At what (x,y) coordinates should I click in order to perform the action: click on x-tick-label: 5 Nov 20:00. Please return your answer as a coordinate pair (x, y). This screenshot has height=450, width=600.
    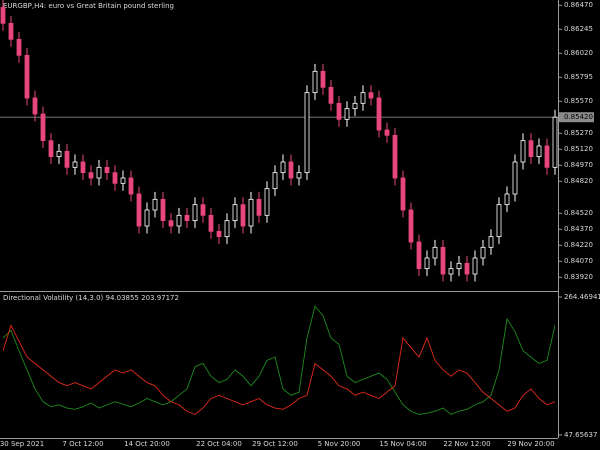
    Looking at the image, I should click on (339, 444).